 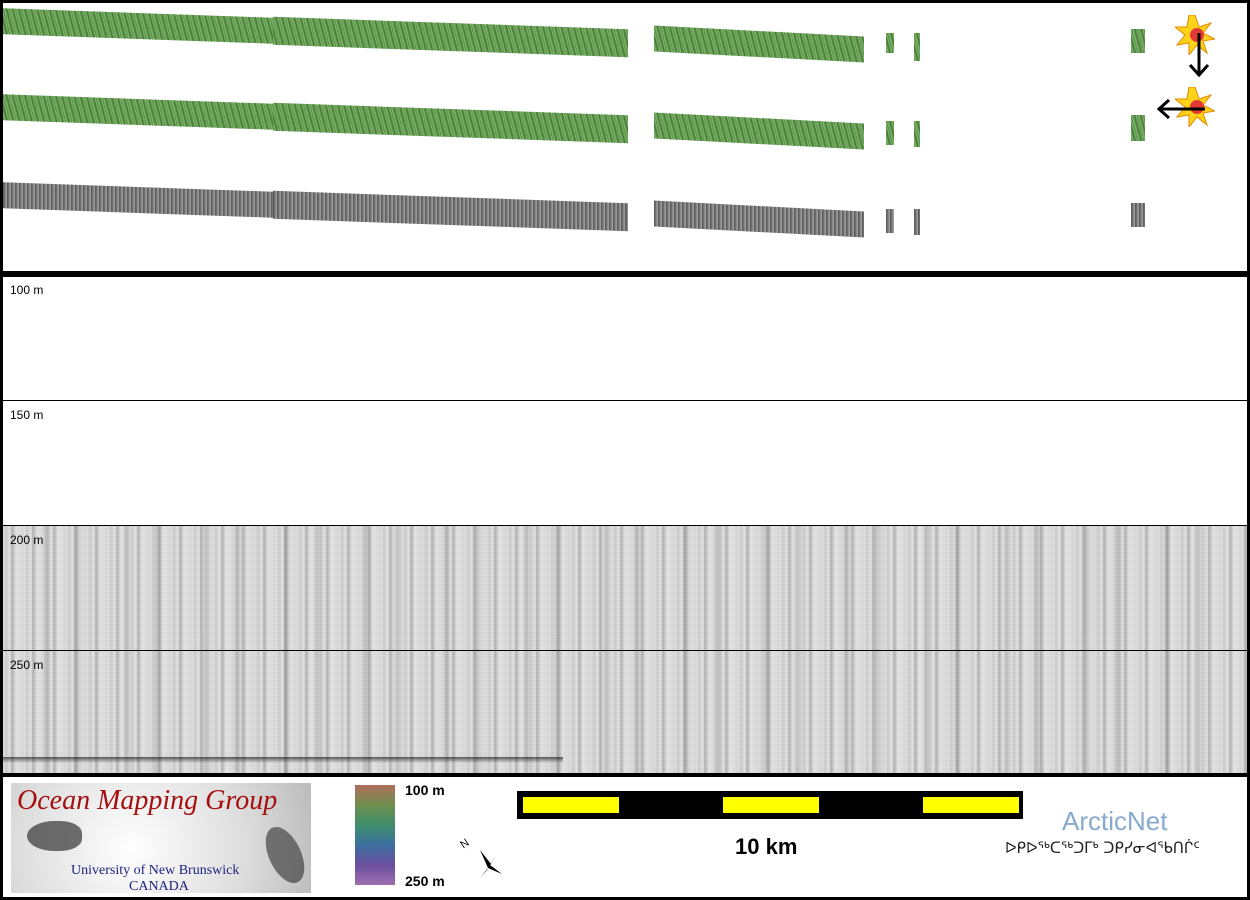 I want to click on arrow-down-icon, so click(x=1199, y=55).